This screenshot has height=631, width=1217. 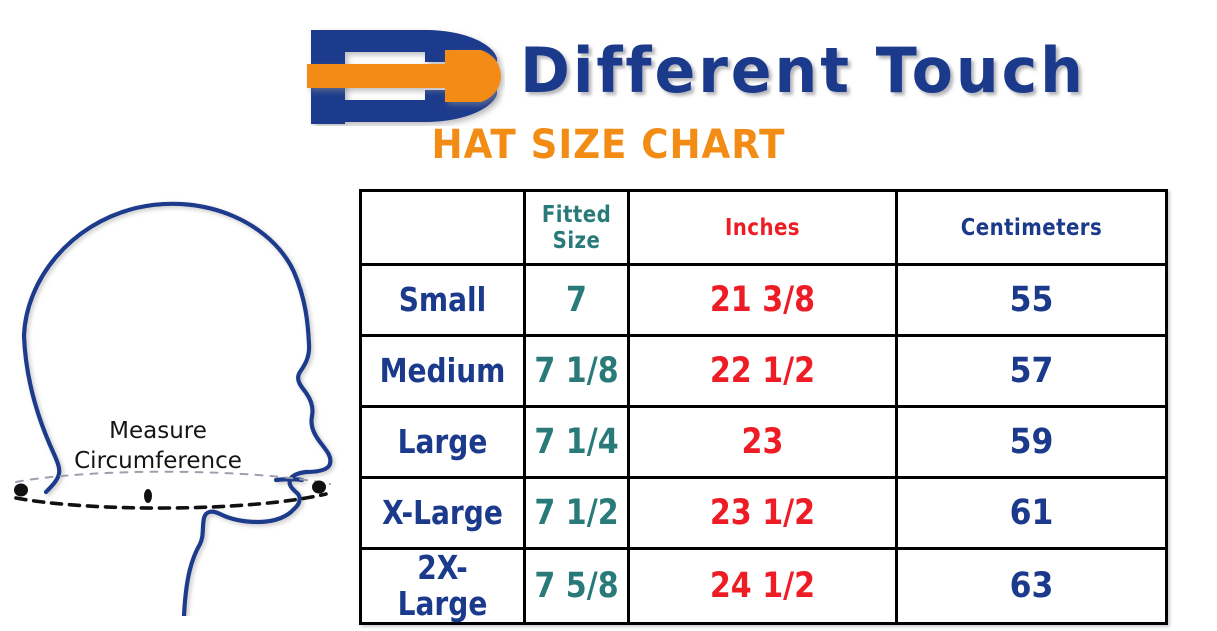 I want to click on cell-fitted-size: 7 1/4, so click(x=576, y=442).